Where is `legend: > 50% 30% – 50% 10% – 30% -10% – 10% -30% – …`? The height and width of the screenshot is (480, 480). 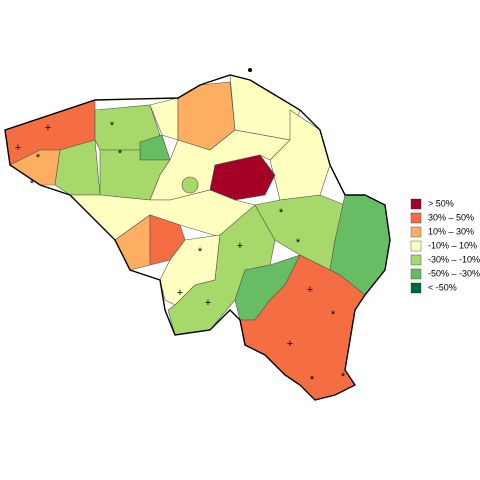 legend: > 50% 30% – 50% 10% – 30% -10% – 10% -30% – … is located at coordinates (445, 246).